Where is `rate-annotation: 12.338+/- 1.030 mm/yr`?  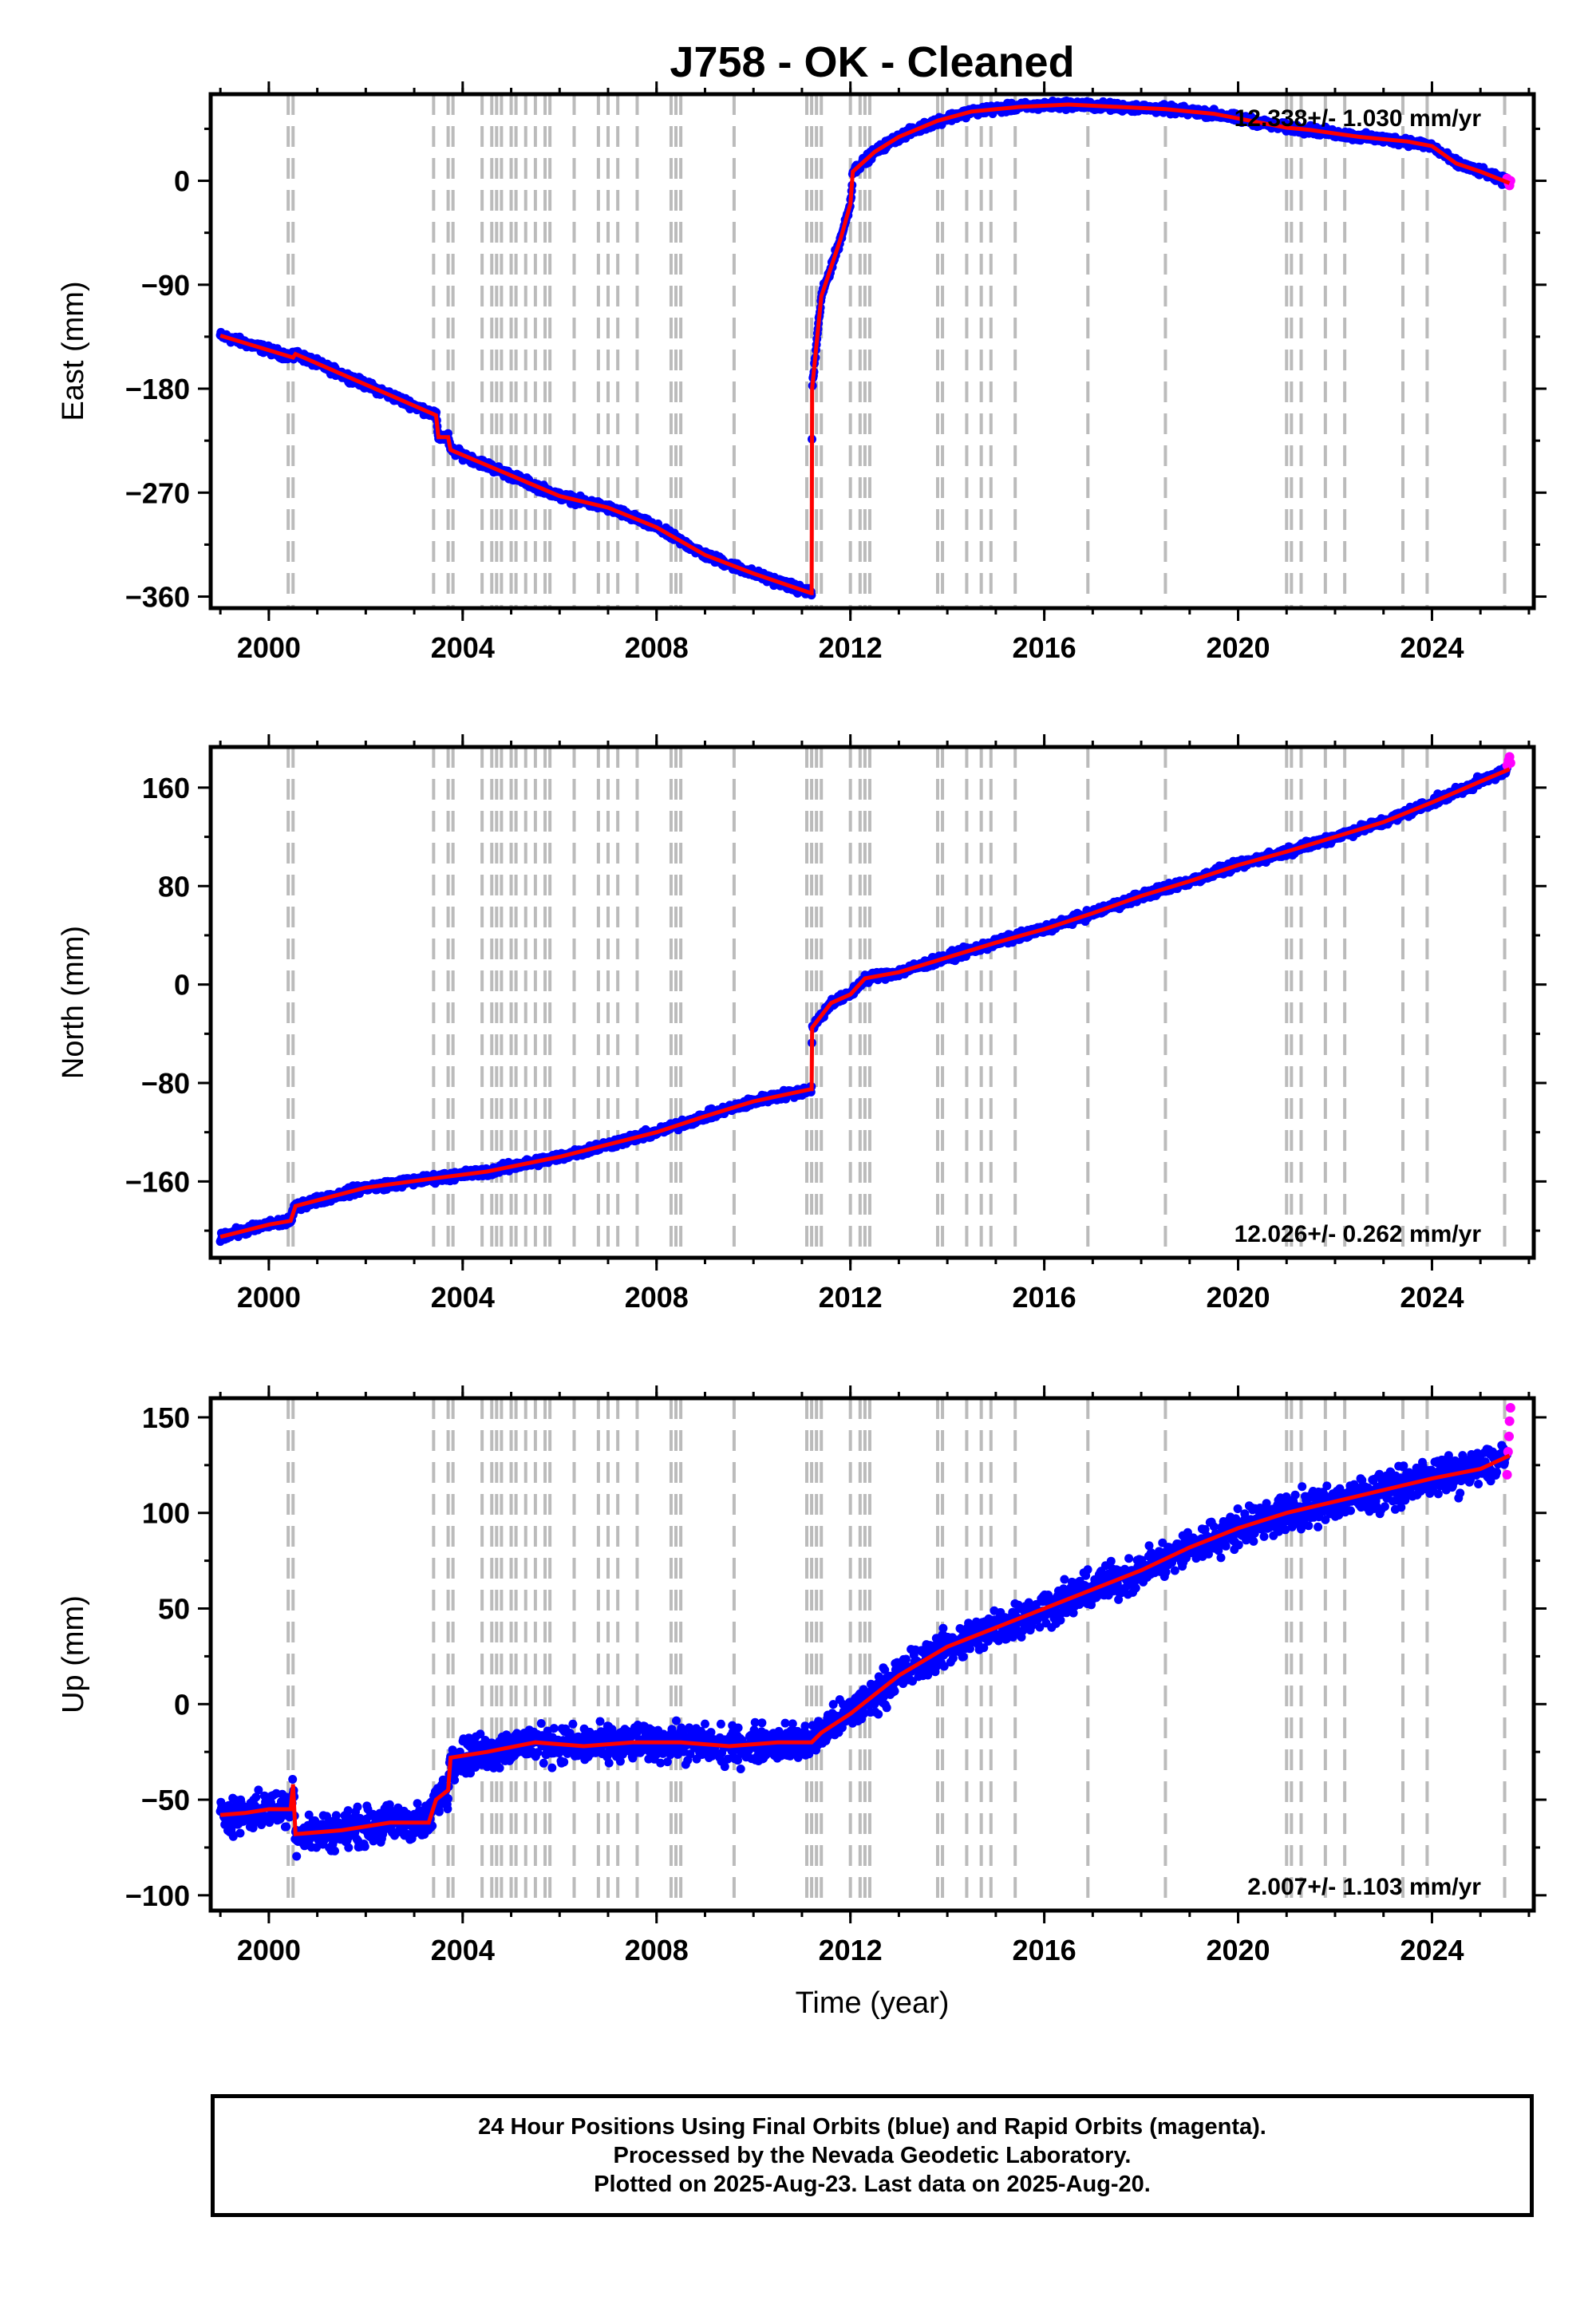
rate-annotation: 12.338+/- 1.030 mm/yr is located at coordinates (1358, 118).